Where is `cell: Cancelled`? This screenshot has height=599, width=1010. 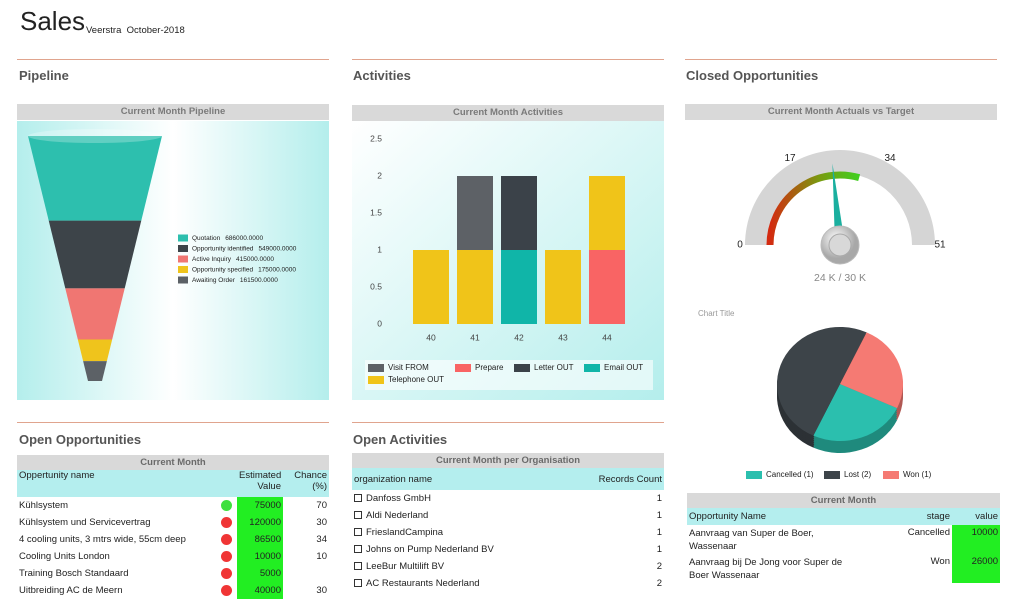
cell: Cancelled is located at coordinates (928, 532).